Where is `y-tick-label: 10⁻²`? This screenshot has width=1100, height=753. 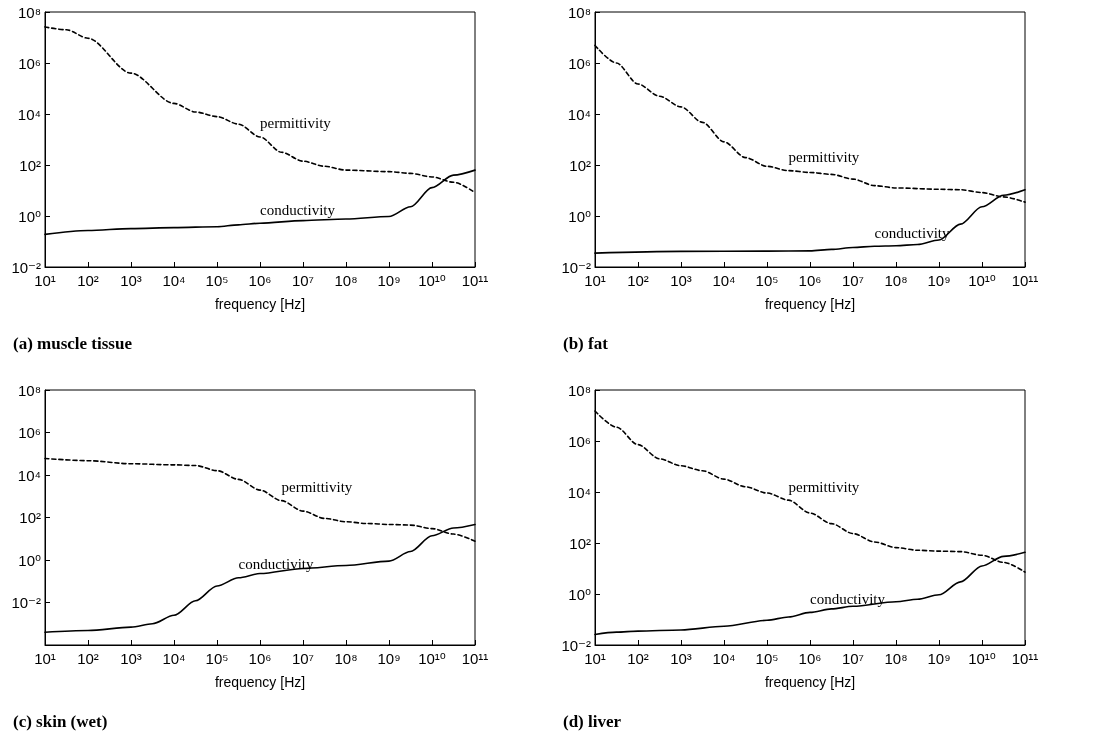 y-tick-label: 10⁻² is located at coordinates (26, 602).